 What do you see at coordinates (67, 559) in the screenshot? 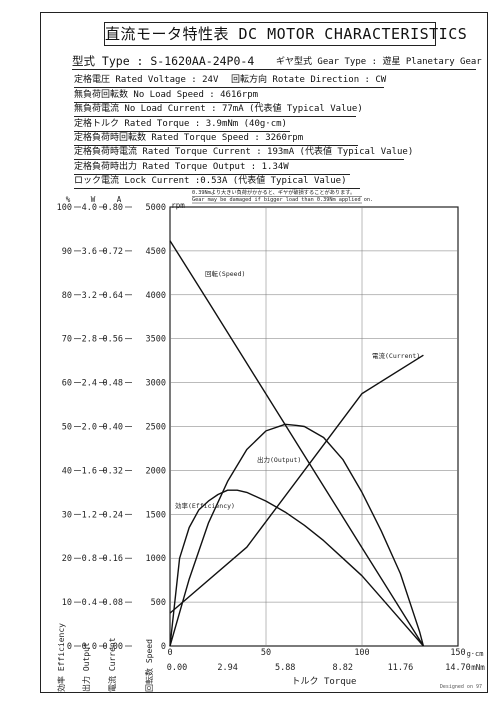
I see `tick-label-efficiency: 20` at bounding box center [67, 559].